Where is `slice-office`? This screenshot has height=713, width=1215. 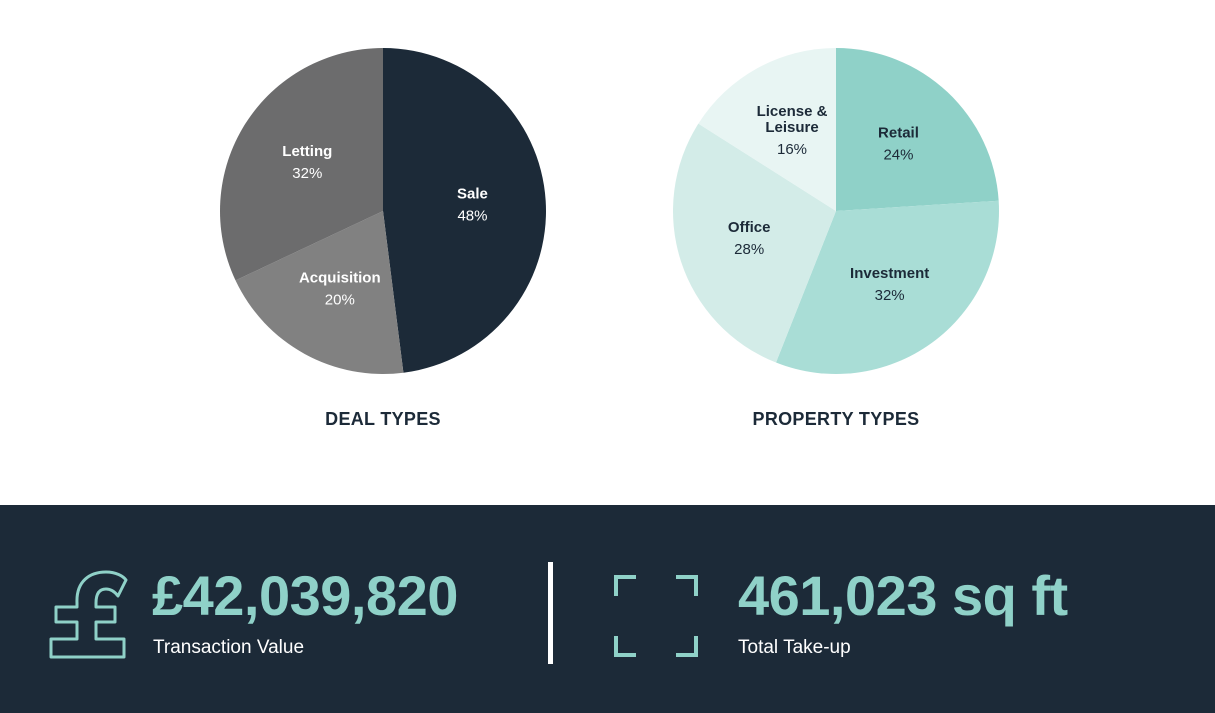
slice-office is located at coordinates (754, 243).